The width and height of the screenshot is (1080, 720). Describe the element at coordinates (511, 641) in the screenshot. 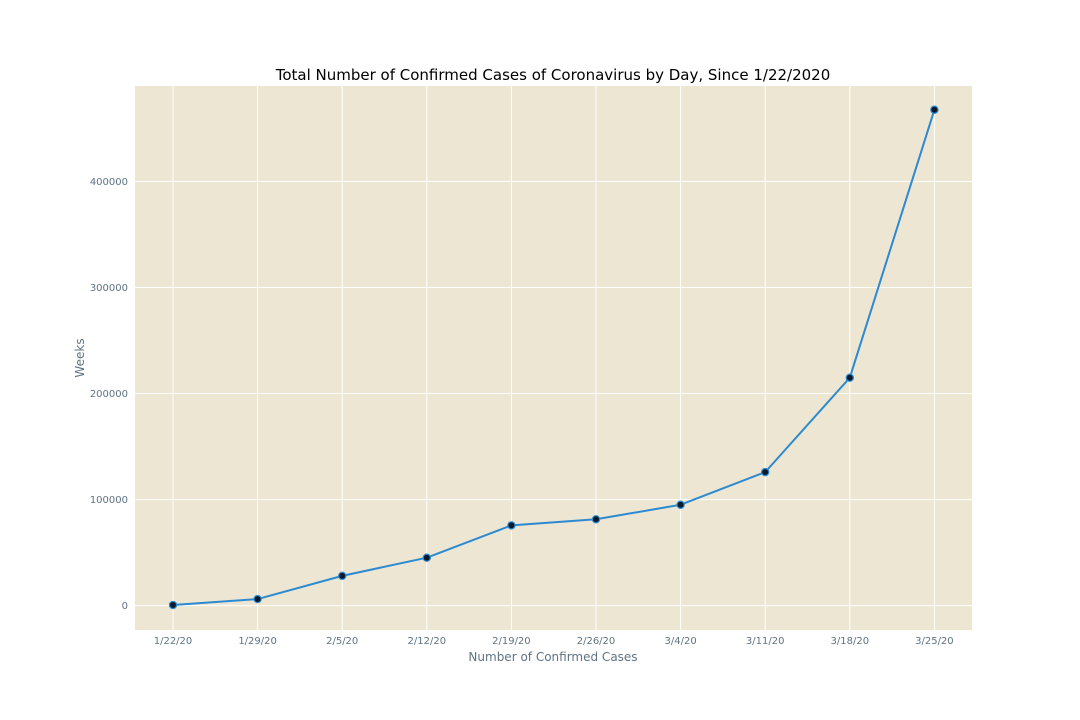

I see `x-tick-label: 2/19/20` at that location.